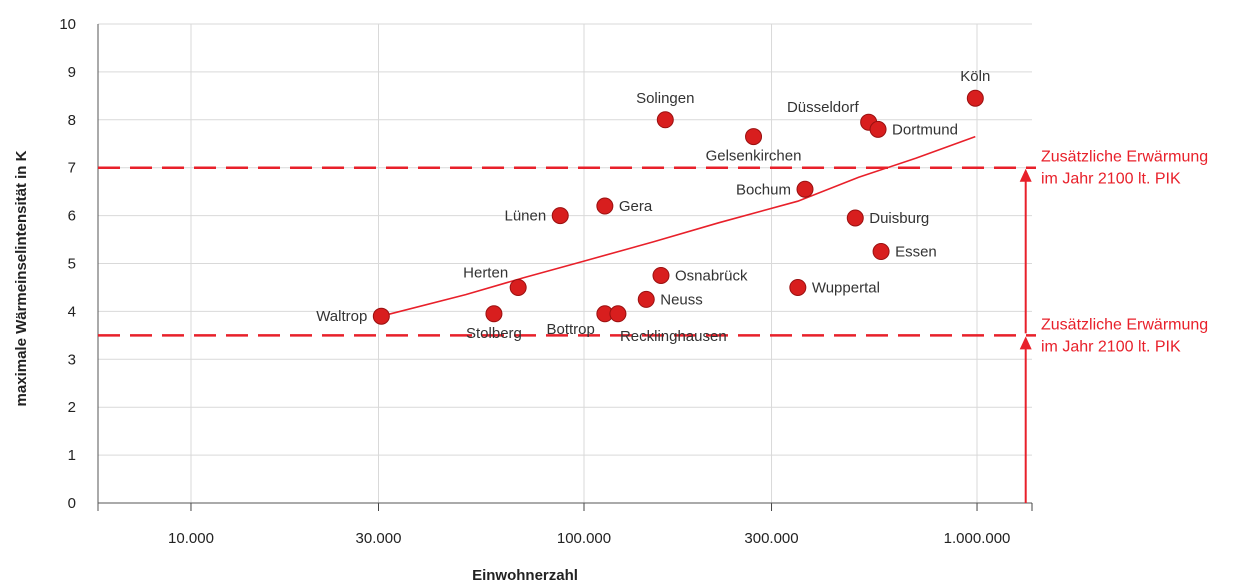 The width and height of the screenshot is (1259, 586). What do you see at coordinates (673, 336) in the screenshot?
I see `point-label: Recklinghausen` at bounding box center [673, 336].